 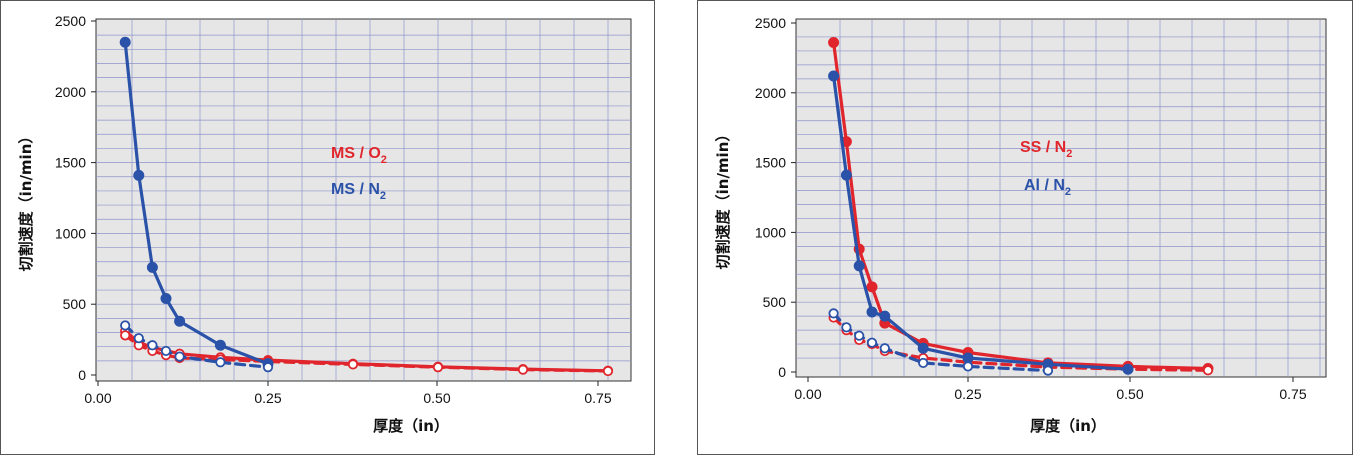 I want to click on series-al-n2-dashed, so click(x=941, y=342).